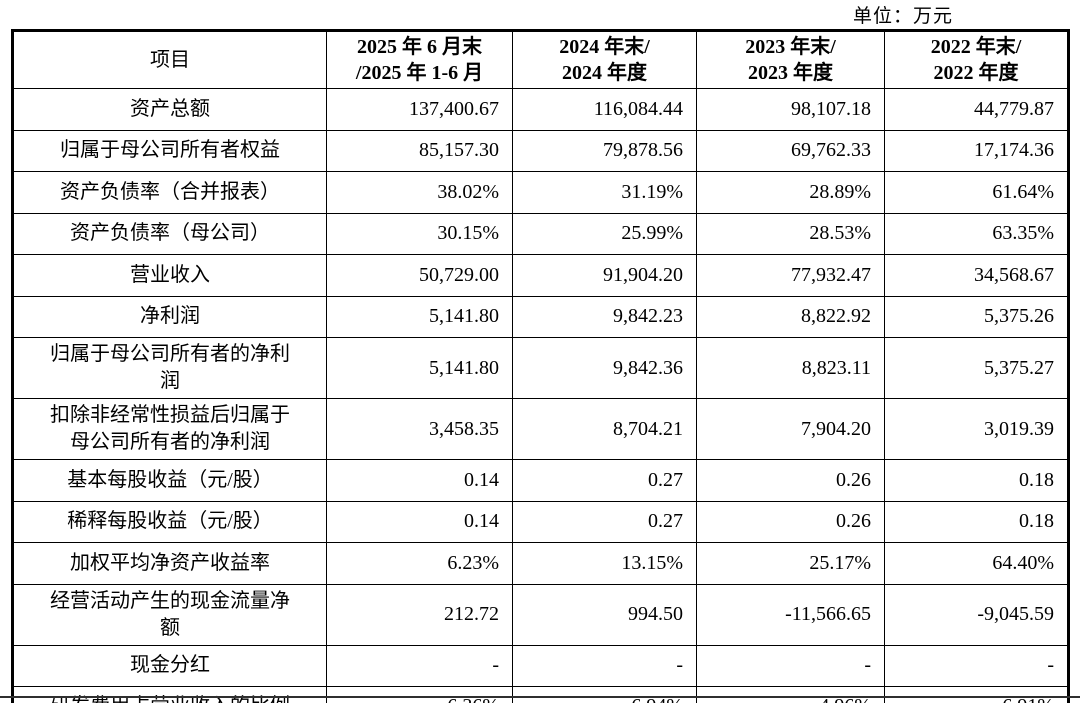  Describe the element at coordinates (790, 563) in the screenshot. I see `cell-value: 25.17%` at that location.